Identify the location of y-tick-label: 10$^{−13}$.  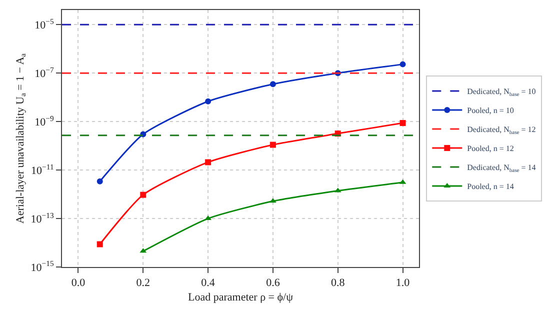
(42, 218).